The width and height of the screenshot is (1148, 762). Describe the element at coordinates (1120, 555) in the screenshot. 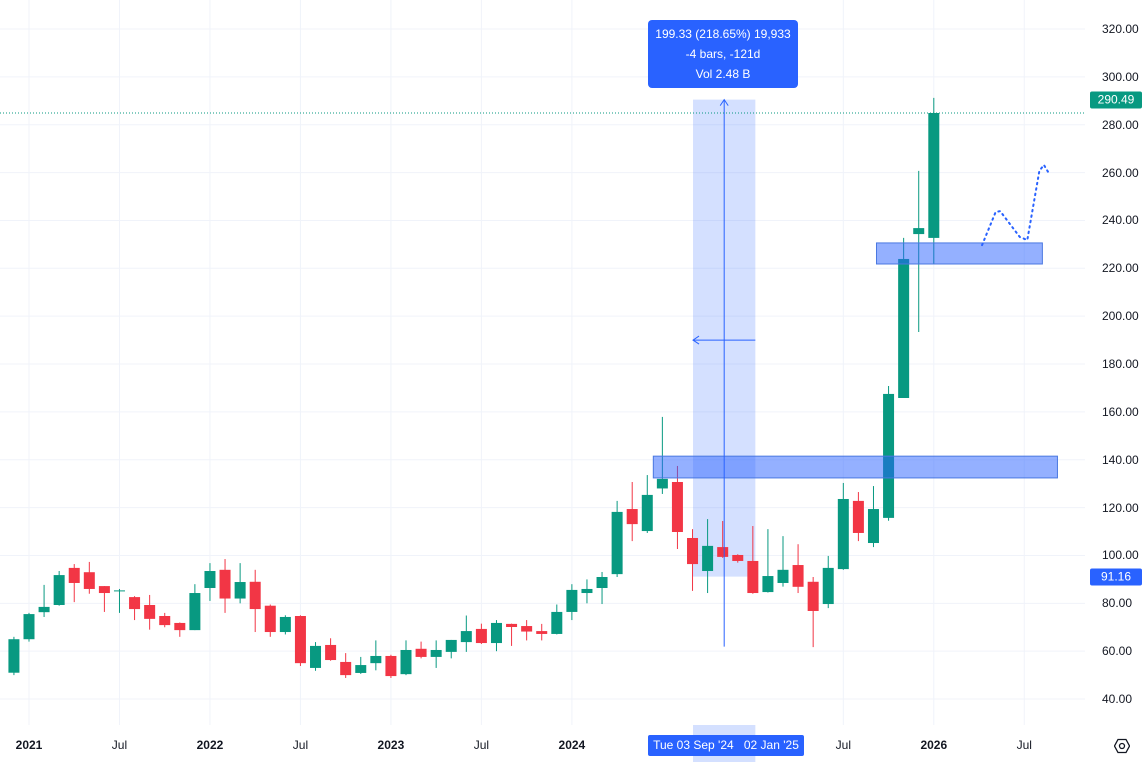

I see `y-tick-label: 100.00` at that location.